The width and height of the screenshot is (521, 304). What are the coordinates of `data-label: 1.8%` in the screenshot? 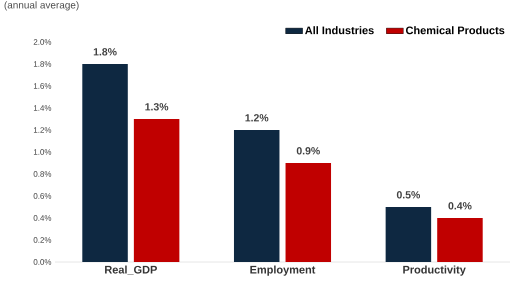 It's located at (105, 52).